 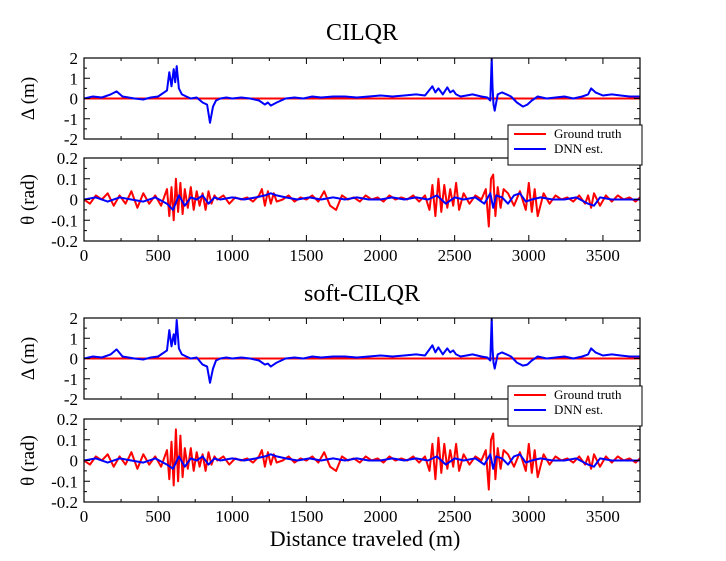 I want to click on x-axis-label: Distance traveled (m), so click(x=365, y=538).